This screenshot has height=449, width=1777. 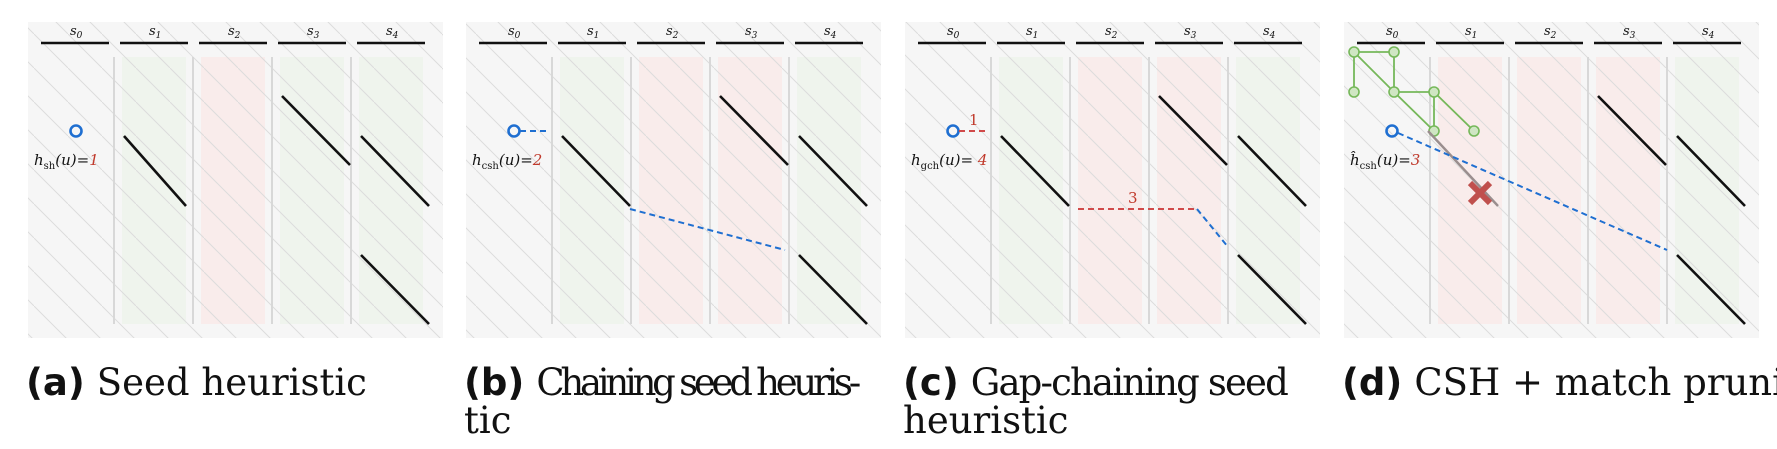 What do you see at coordinates (196, 382) in the screenshot?
I see `panel-caption: (a) Seed heuristic` at bounding box center [196, 382].